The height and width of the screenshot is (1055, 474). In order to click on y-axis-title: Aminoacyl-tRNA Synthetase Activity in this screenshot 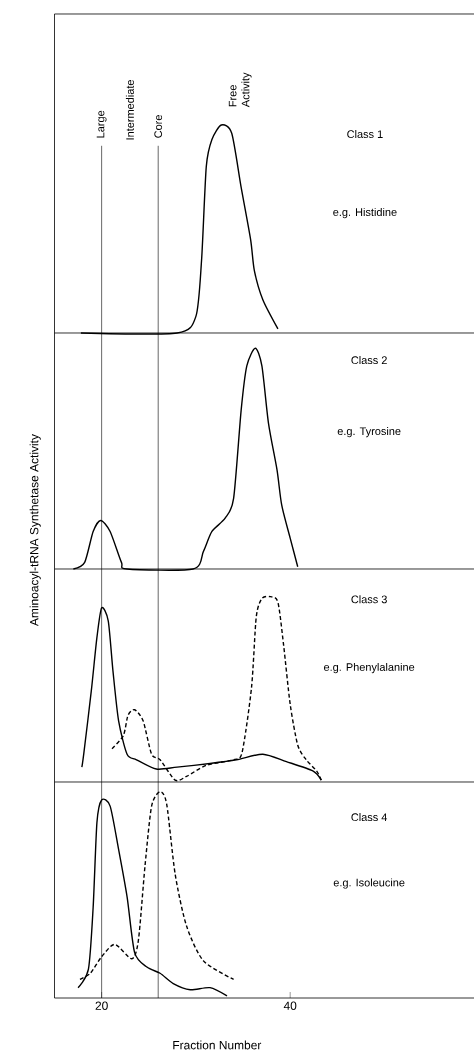, I will do `click(35, 530)`.